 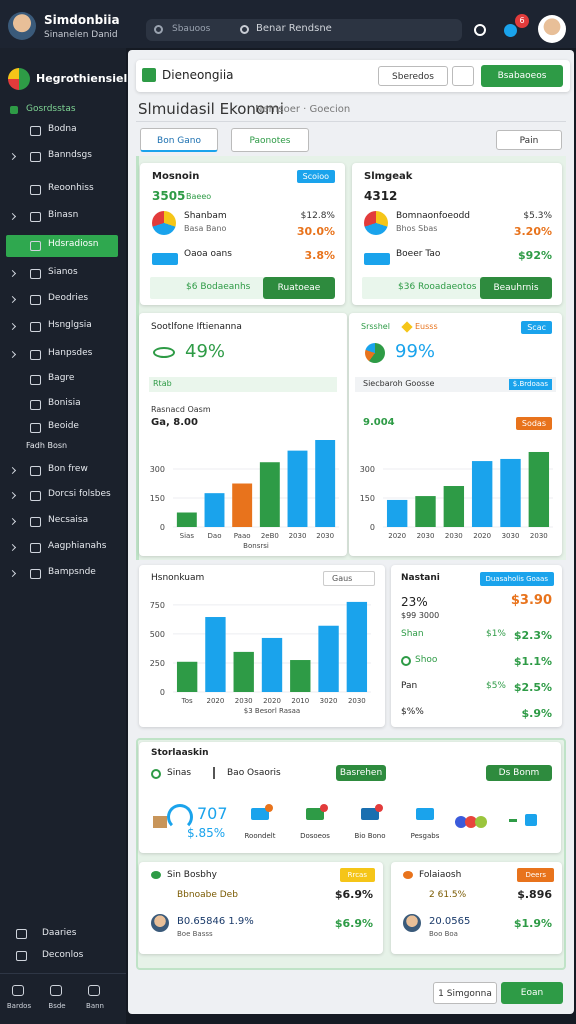 I want to click on side-badge: Duasaholis Goaas, so click(x=516, y=579).